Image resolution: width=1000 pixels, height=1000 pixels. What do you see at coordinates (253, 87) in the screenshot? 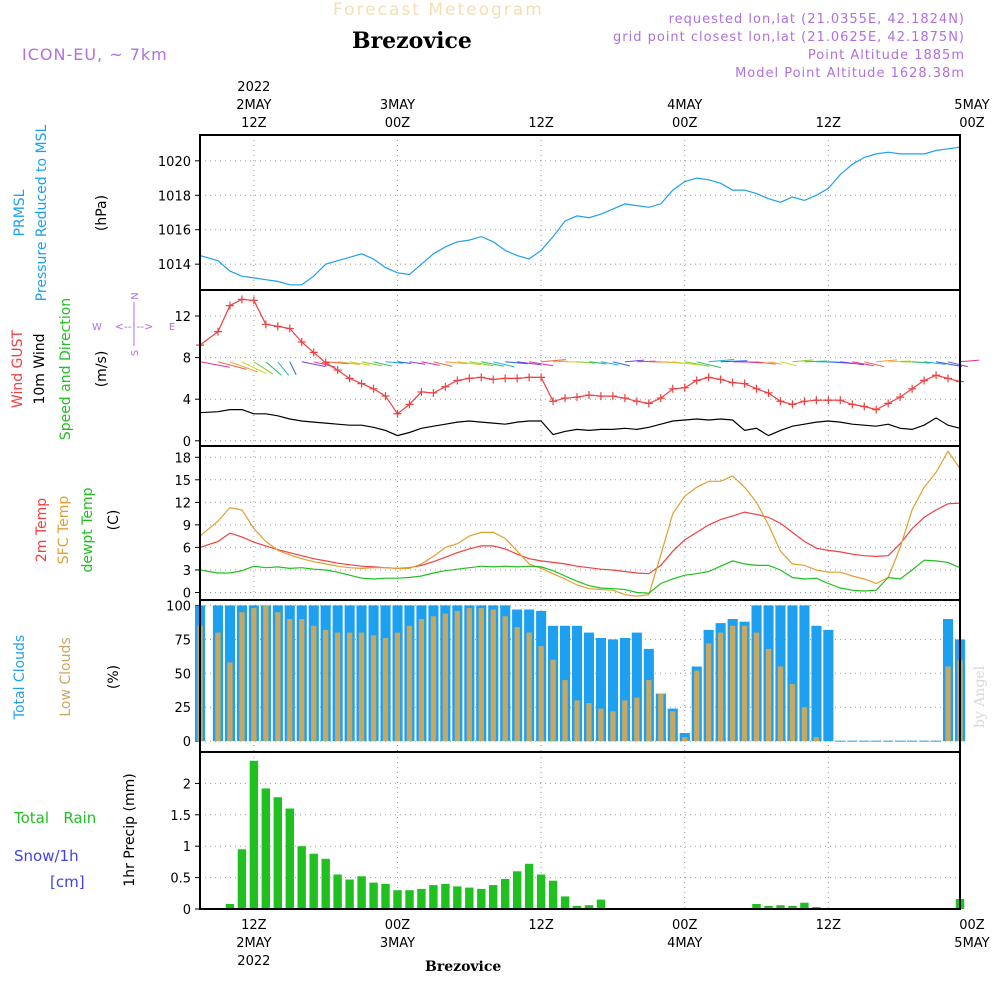
I see `top-time-label: 2022` at bounding box center [253, 87].